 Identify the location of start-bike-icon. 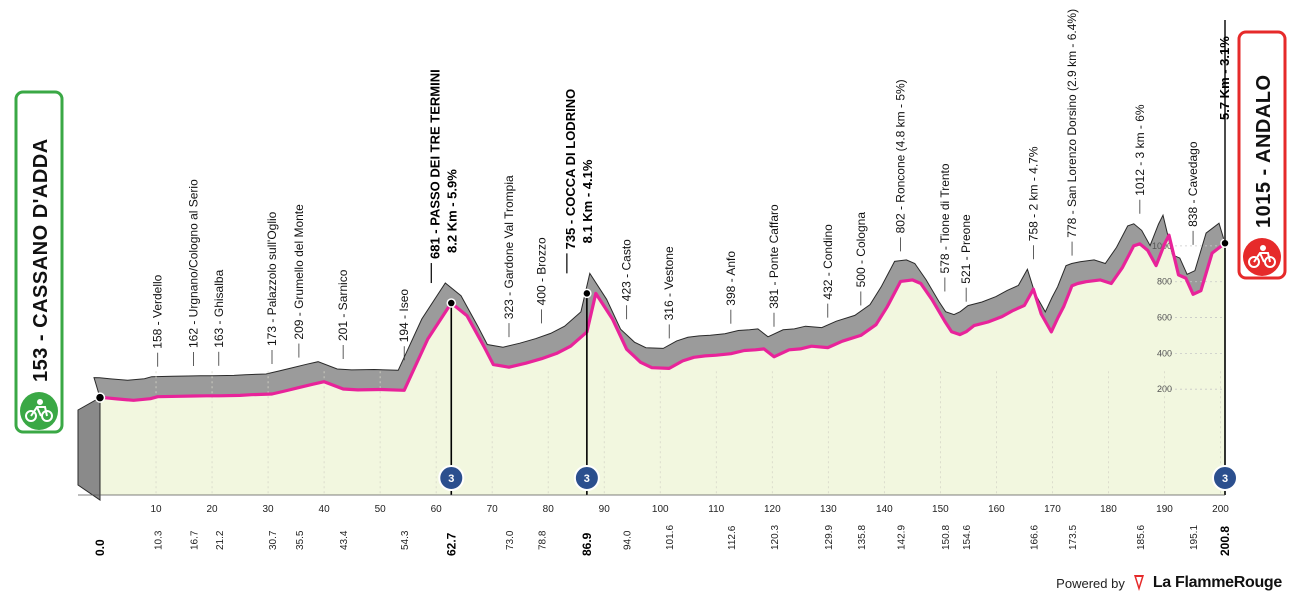
(39, 410).